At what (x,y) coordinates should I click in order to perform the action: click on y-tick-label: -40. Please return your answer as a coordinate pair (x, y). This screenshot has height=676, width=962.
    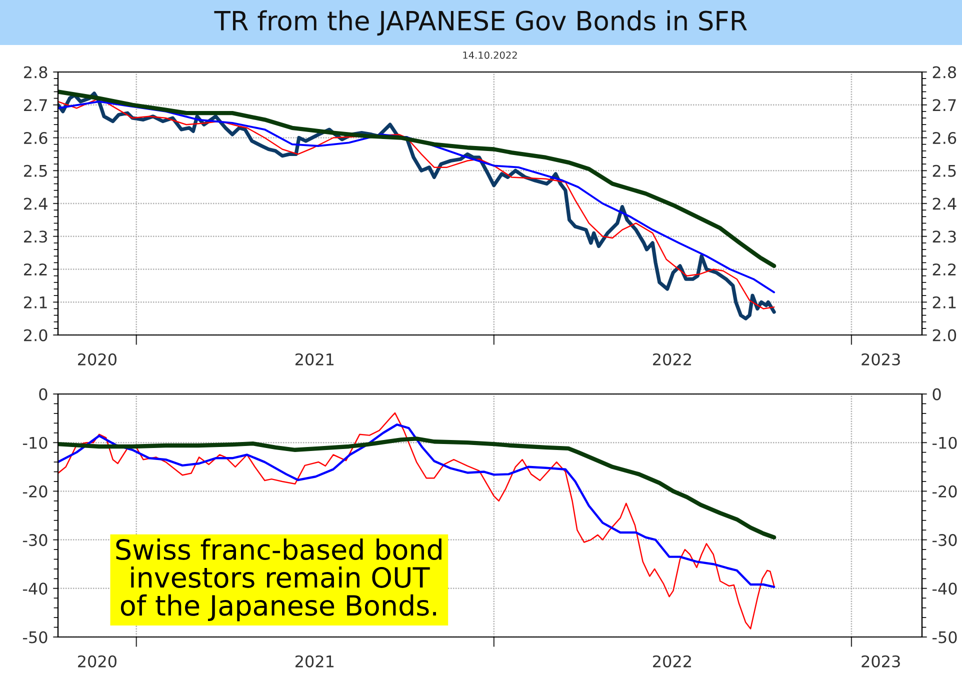
    Looking at the image, I should click on (35, 588).